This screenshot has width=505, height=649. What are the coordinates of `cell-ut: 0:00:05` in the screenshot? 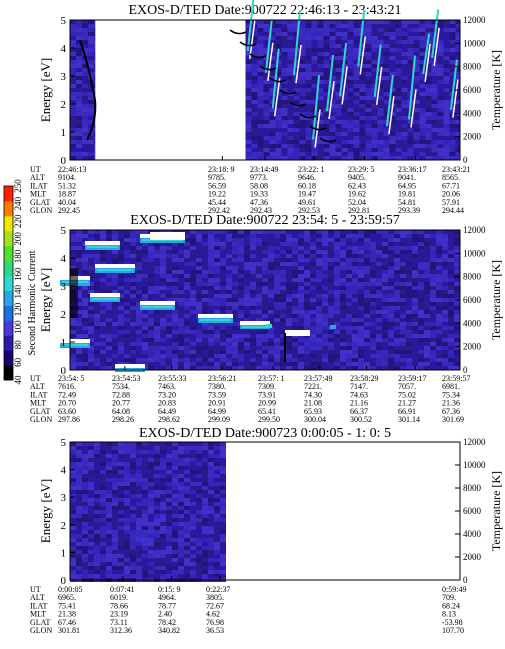 It's located at (70, 589).